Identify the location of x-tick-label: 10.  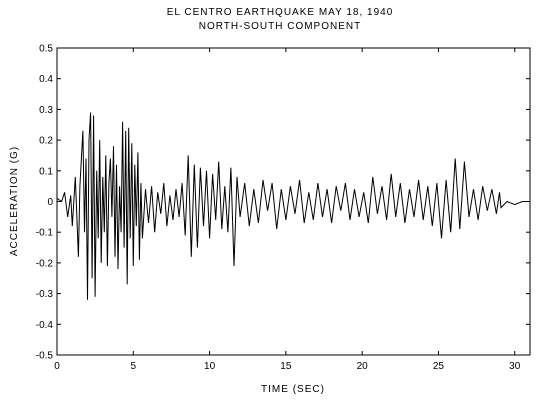
(210, 366).